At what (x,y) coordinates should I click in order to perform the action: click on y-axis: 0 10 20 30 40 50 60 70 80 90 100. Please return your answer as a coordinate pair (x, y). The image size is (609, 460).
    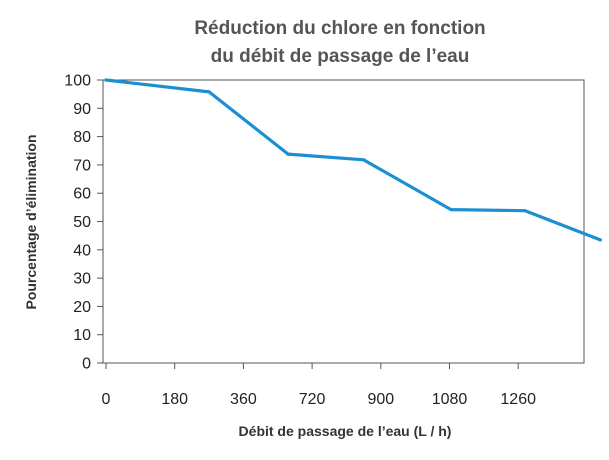
    Looking at the image, I should click on (83, 223).